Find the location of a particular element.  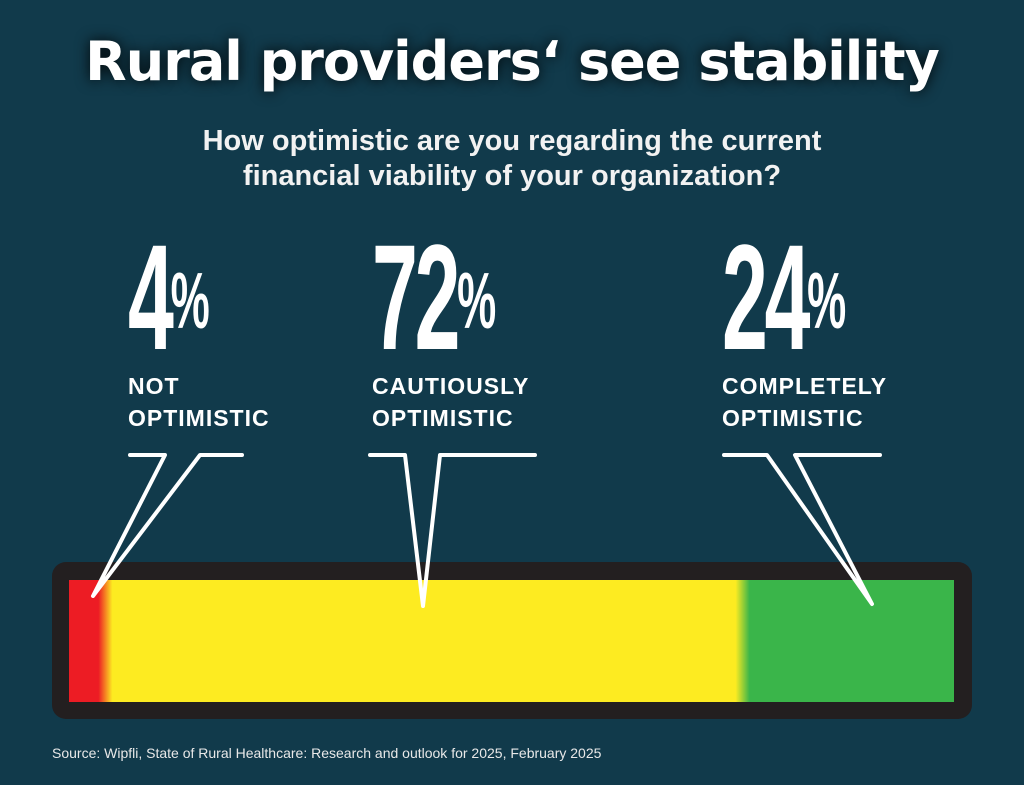

stat-value: 72% is located at coordinates (434, 297).